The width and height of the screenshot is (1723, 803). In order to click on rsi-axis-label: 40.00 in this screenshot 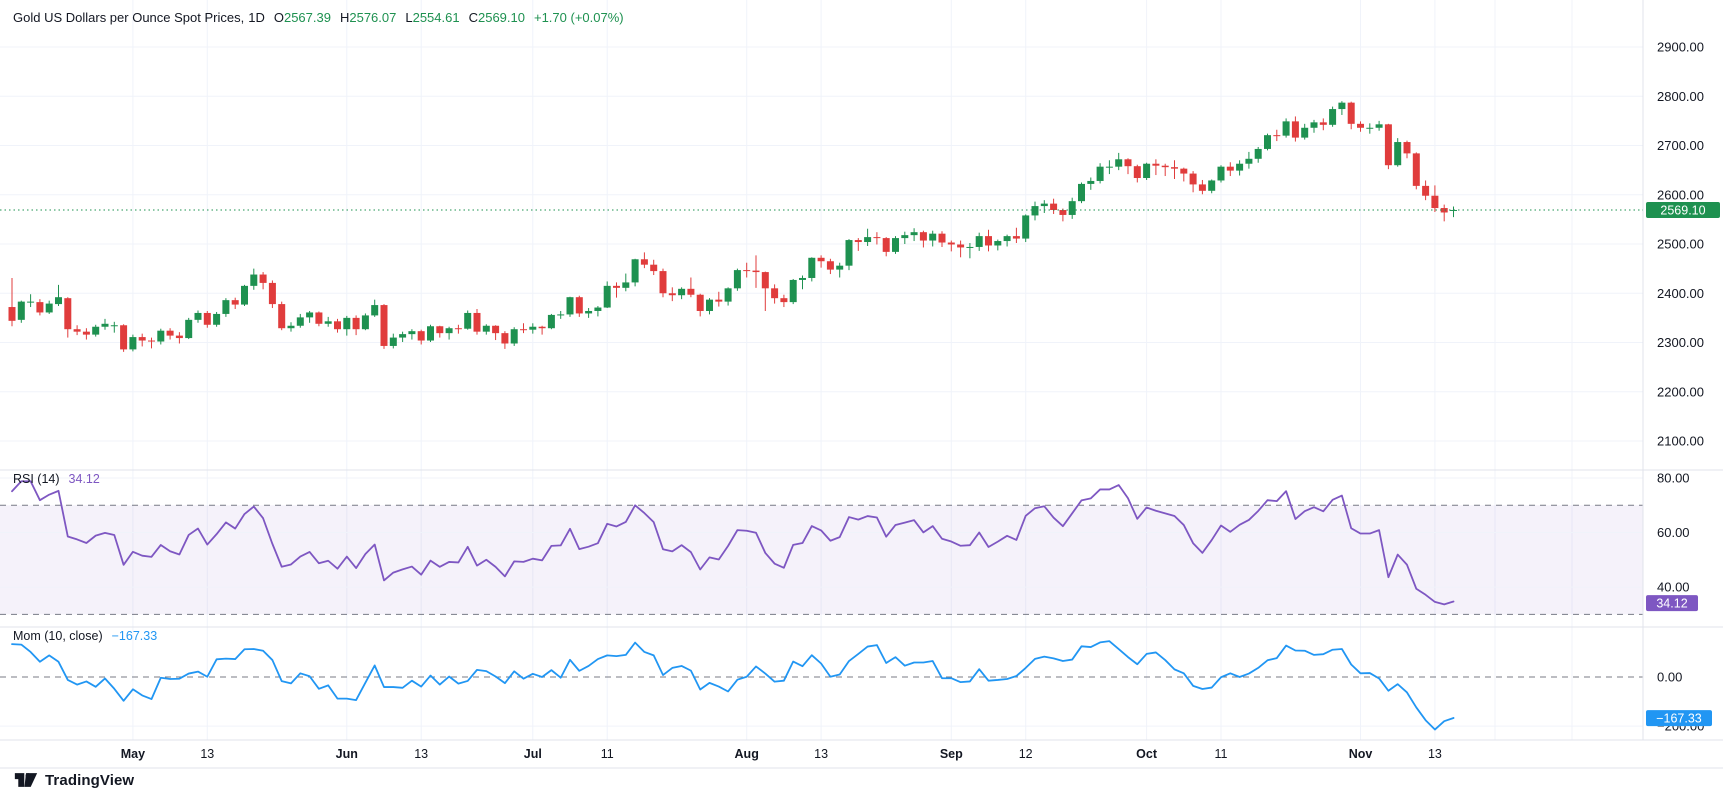, I will do `click(1673, 587)`.